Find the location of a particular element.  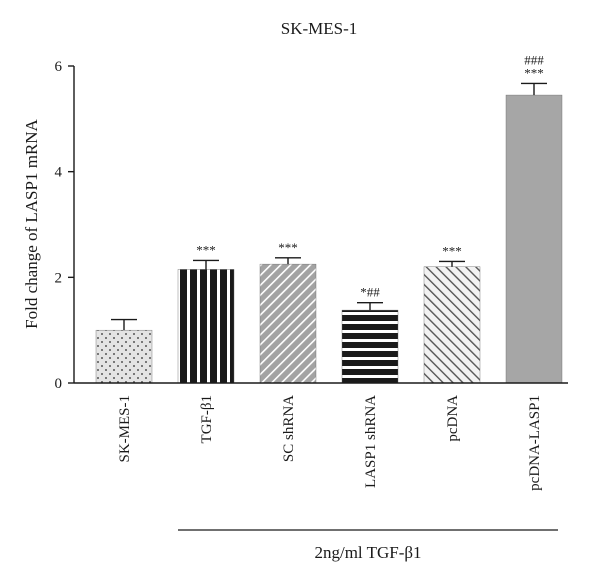

bar-lasp1-shrna is located at coordinates (370, 346).